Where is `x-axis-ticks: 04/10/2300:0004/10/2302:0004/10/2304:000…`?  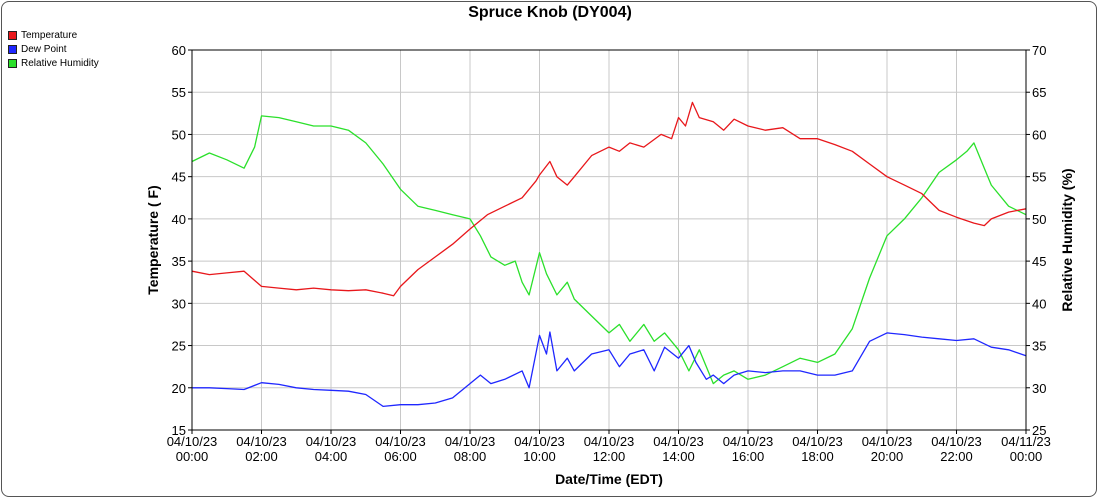
x-axis-ticks: 04/10/2300:0004/10/2302:0004/10/2304:000… is located at coordinates (609, 447).